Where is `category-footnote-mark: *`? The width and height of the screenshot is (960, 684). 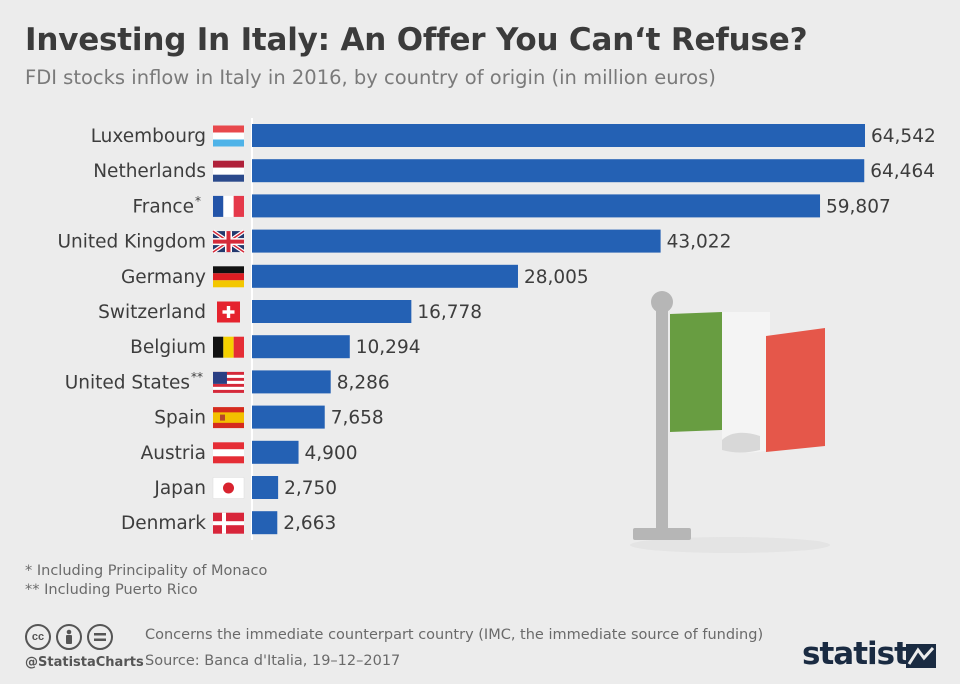 category-footnote-mark: * is located at coordinates (198, 201).